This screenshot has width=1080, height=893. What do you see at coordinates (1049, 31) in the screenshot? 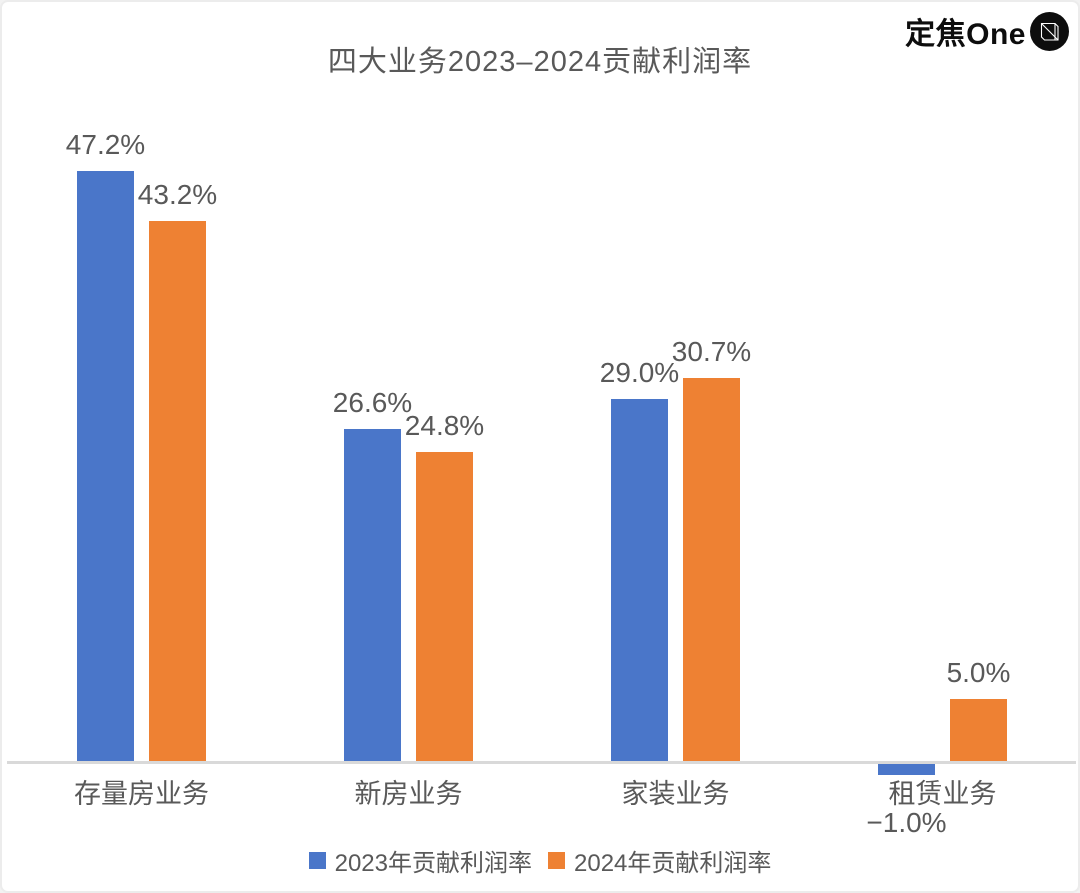
I see `brand-logo-icon` at bounding box center [1049, 31].